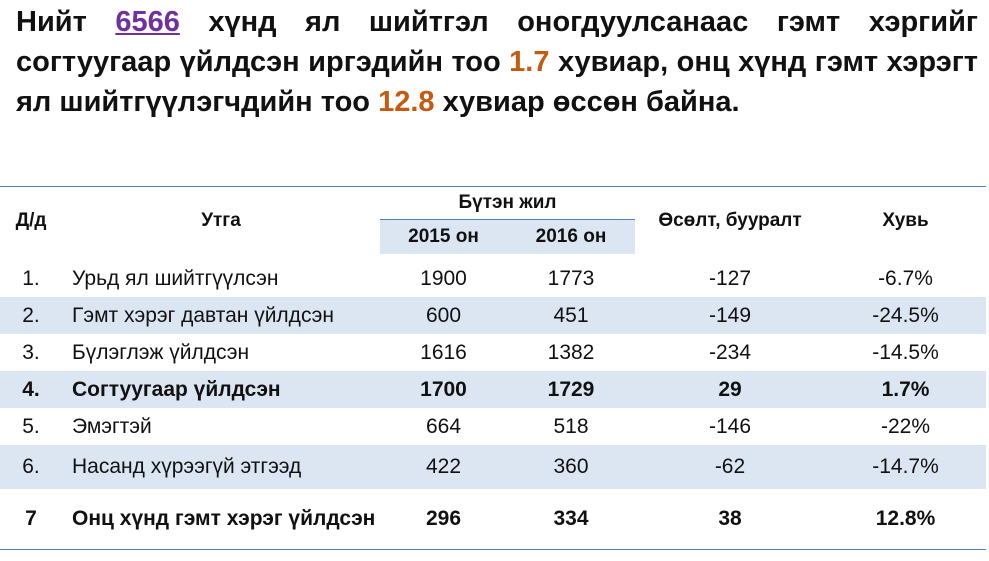 The image size is (989, 561). What do you see at coordinates (443, 467) in the screenshot?
I see `table-cell: 422` at bounding box center [443, 467].